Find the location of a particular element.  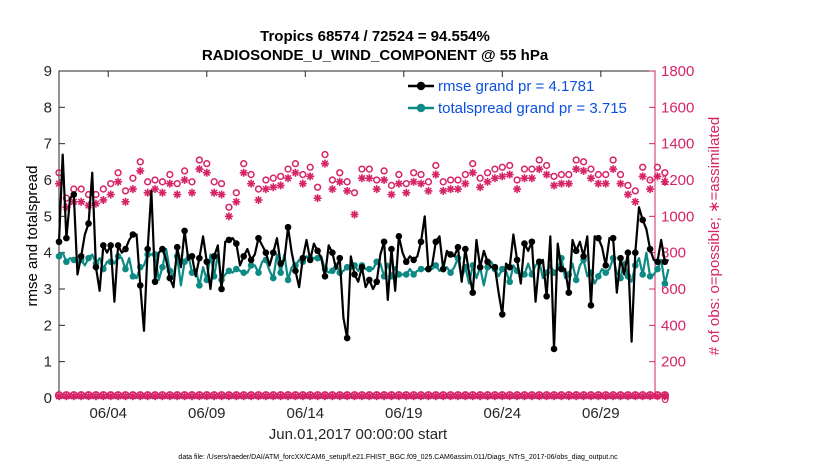

x-tick-label: 06/14 is located at coordinates (306, 413).